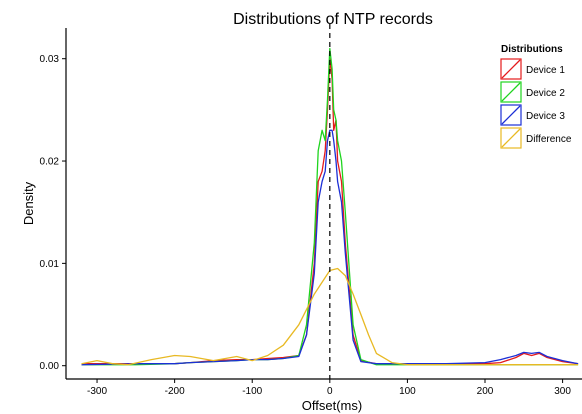 The image size is (582, 414). Describe the element at coordinates (549, 139) in the screenshot. I see `legend-label: Difference` at that location.